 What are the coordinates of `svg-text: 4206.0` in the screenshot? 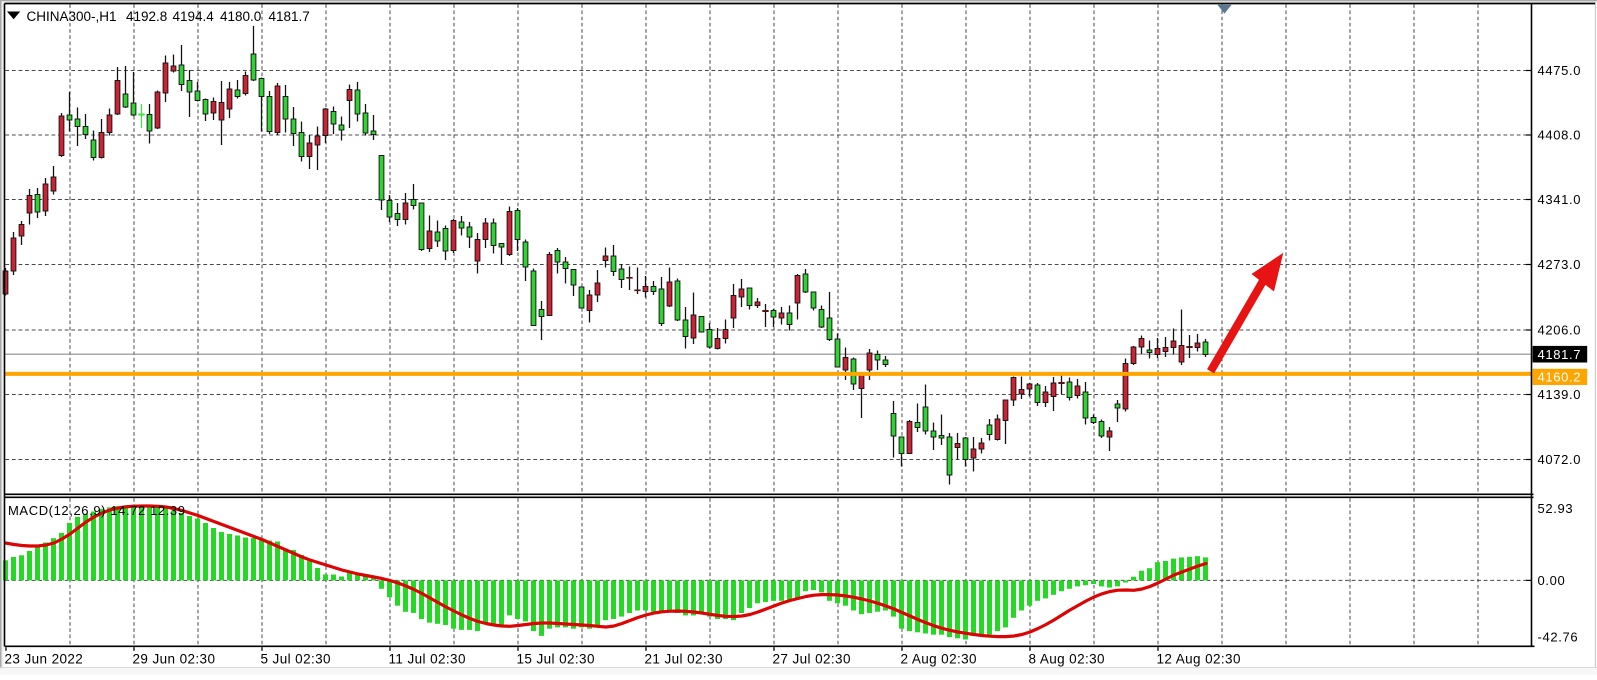 It's located at (1560, 330).